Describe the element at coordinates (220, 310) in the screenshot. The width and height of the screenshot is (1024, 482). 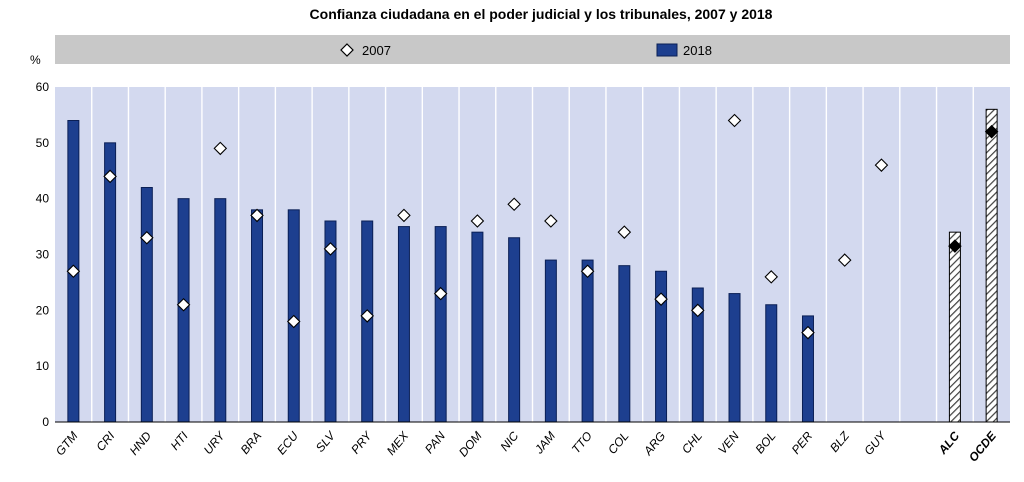
I see `bar-2018-ury` at that location.